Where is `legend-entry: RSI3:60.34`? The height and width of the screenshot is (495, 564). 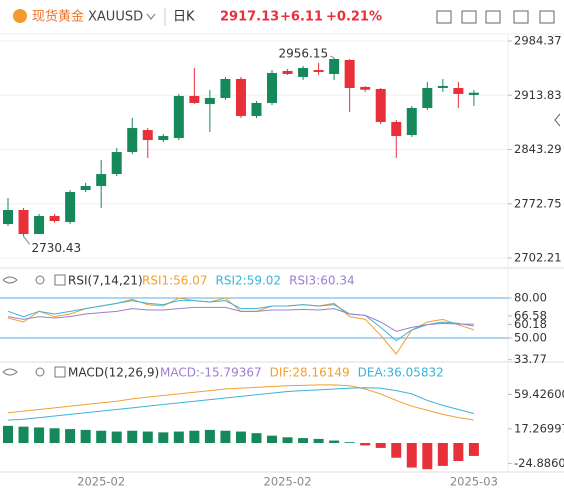 legend-entry: RSI3:60.34 is located at coordinates (322, 281).